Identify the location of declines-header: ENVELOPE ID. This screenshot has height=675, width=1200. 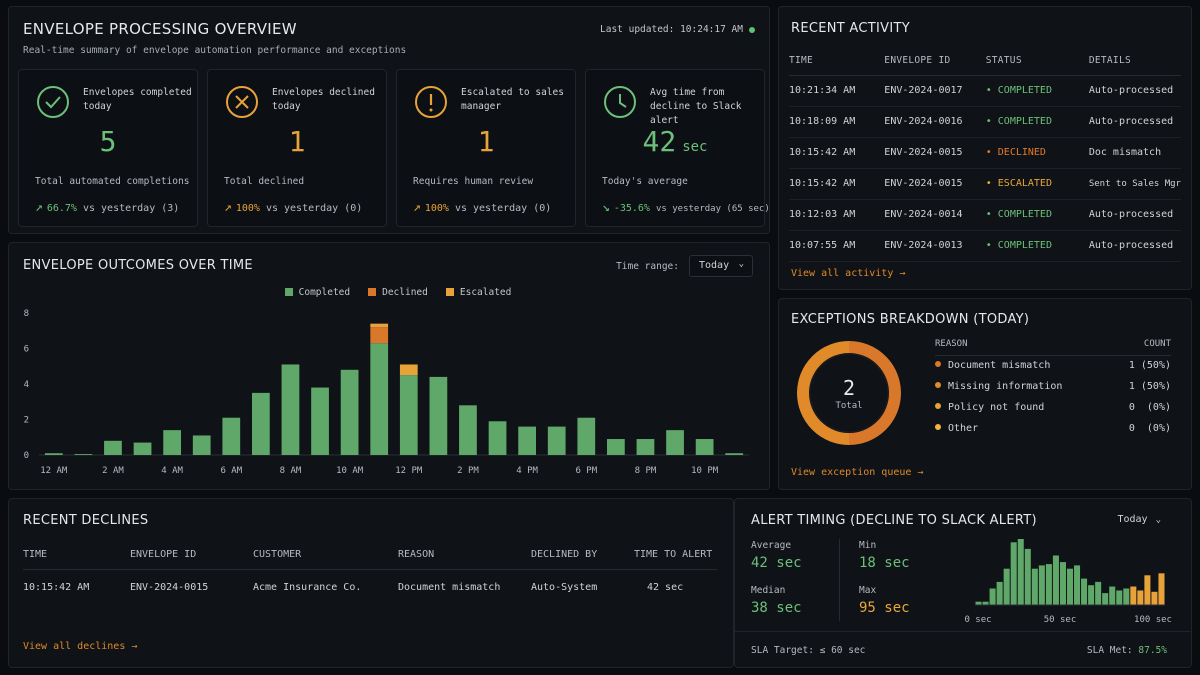
(191, 555).